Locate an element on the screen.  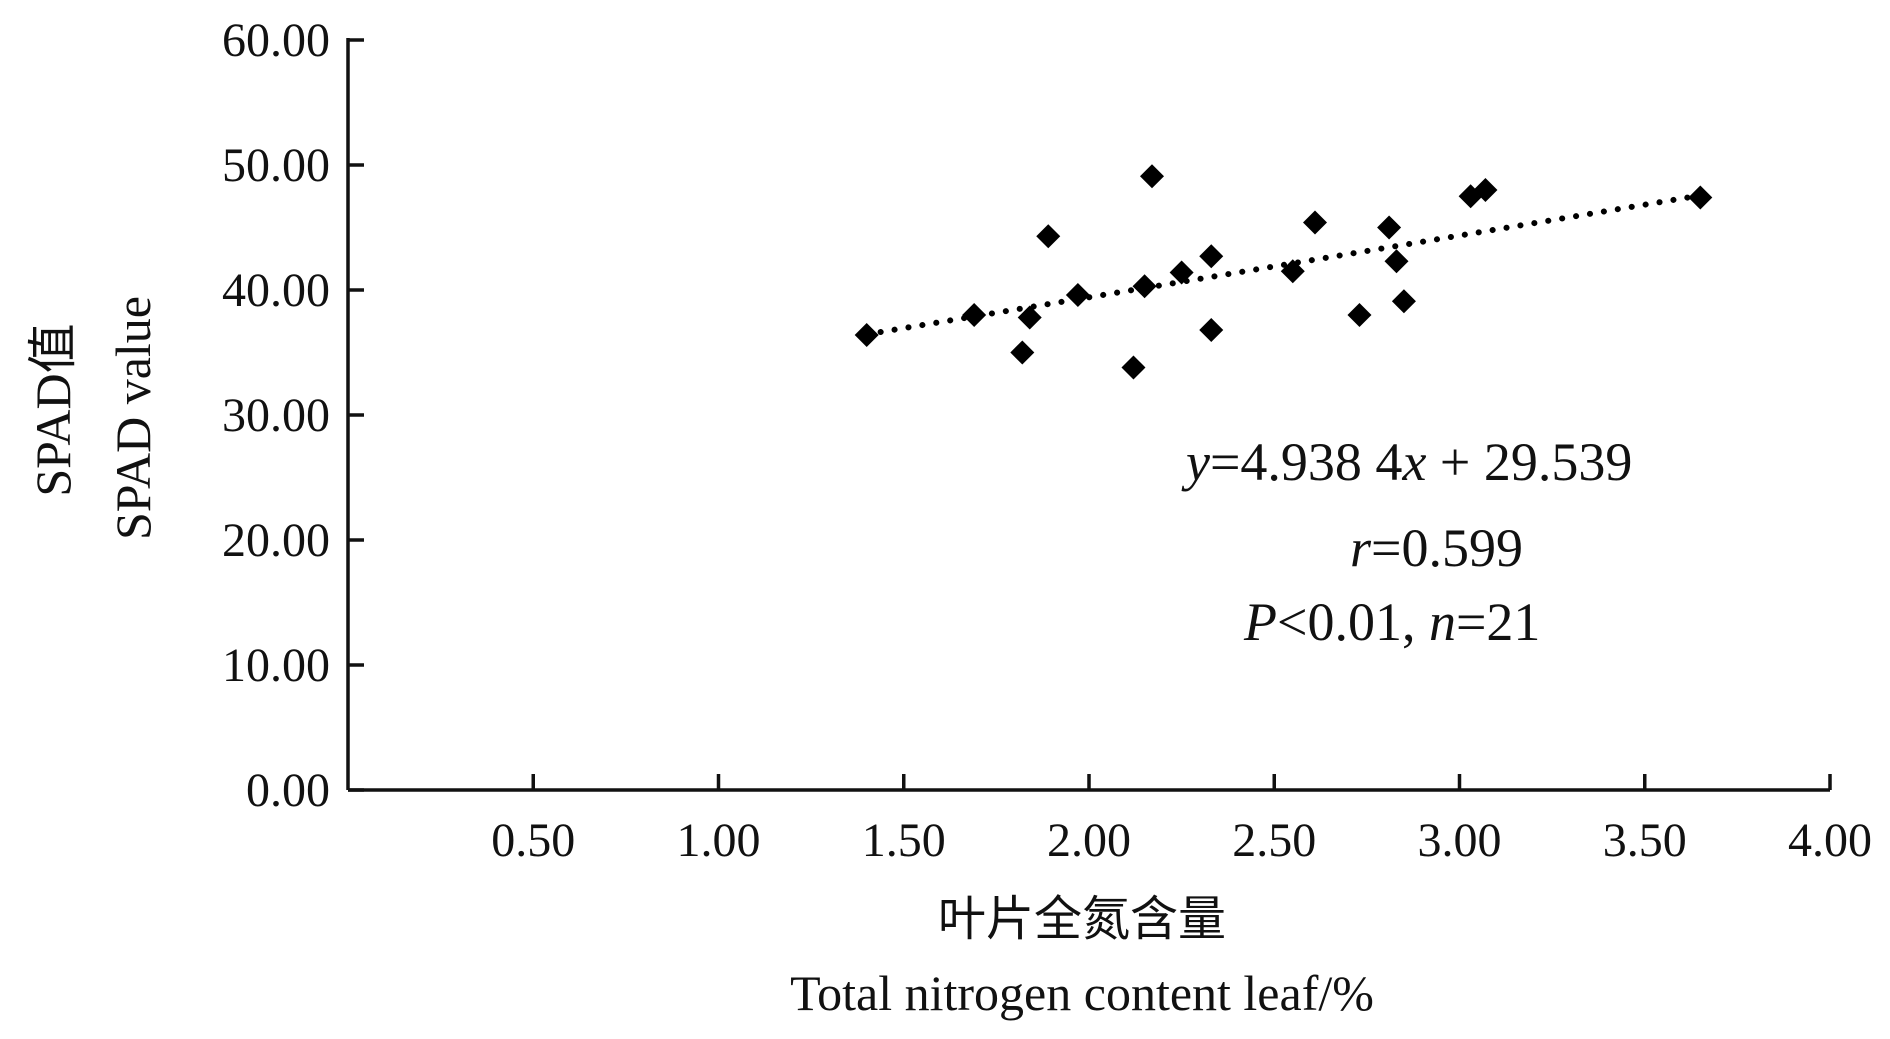
regression-annotation: y=4.938 4x + 29.539 r=0.599 P<0.01, n=21 is located at coordinates (1406, 542).